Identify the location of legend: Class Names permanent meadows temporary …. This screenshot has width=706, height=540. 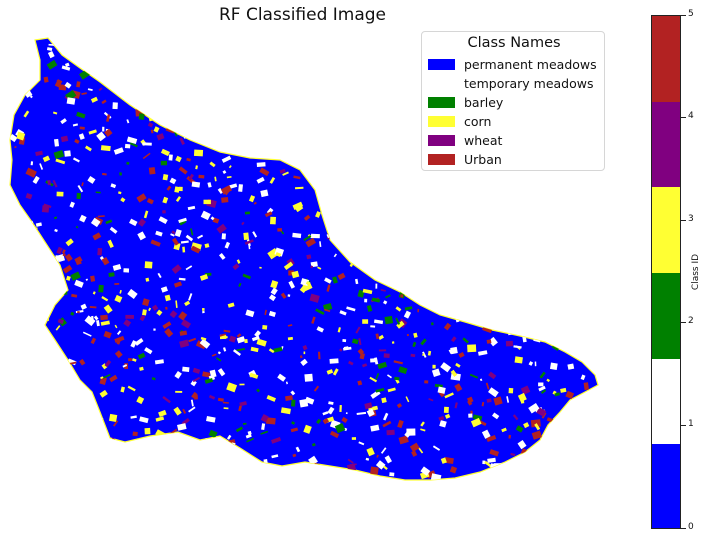
(513, 101).